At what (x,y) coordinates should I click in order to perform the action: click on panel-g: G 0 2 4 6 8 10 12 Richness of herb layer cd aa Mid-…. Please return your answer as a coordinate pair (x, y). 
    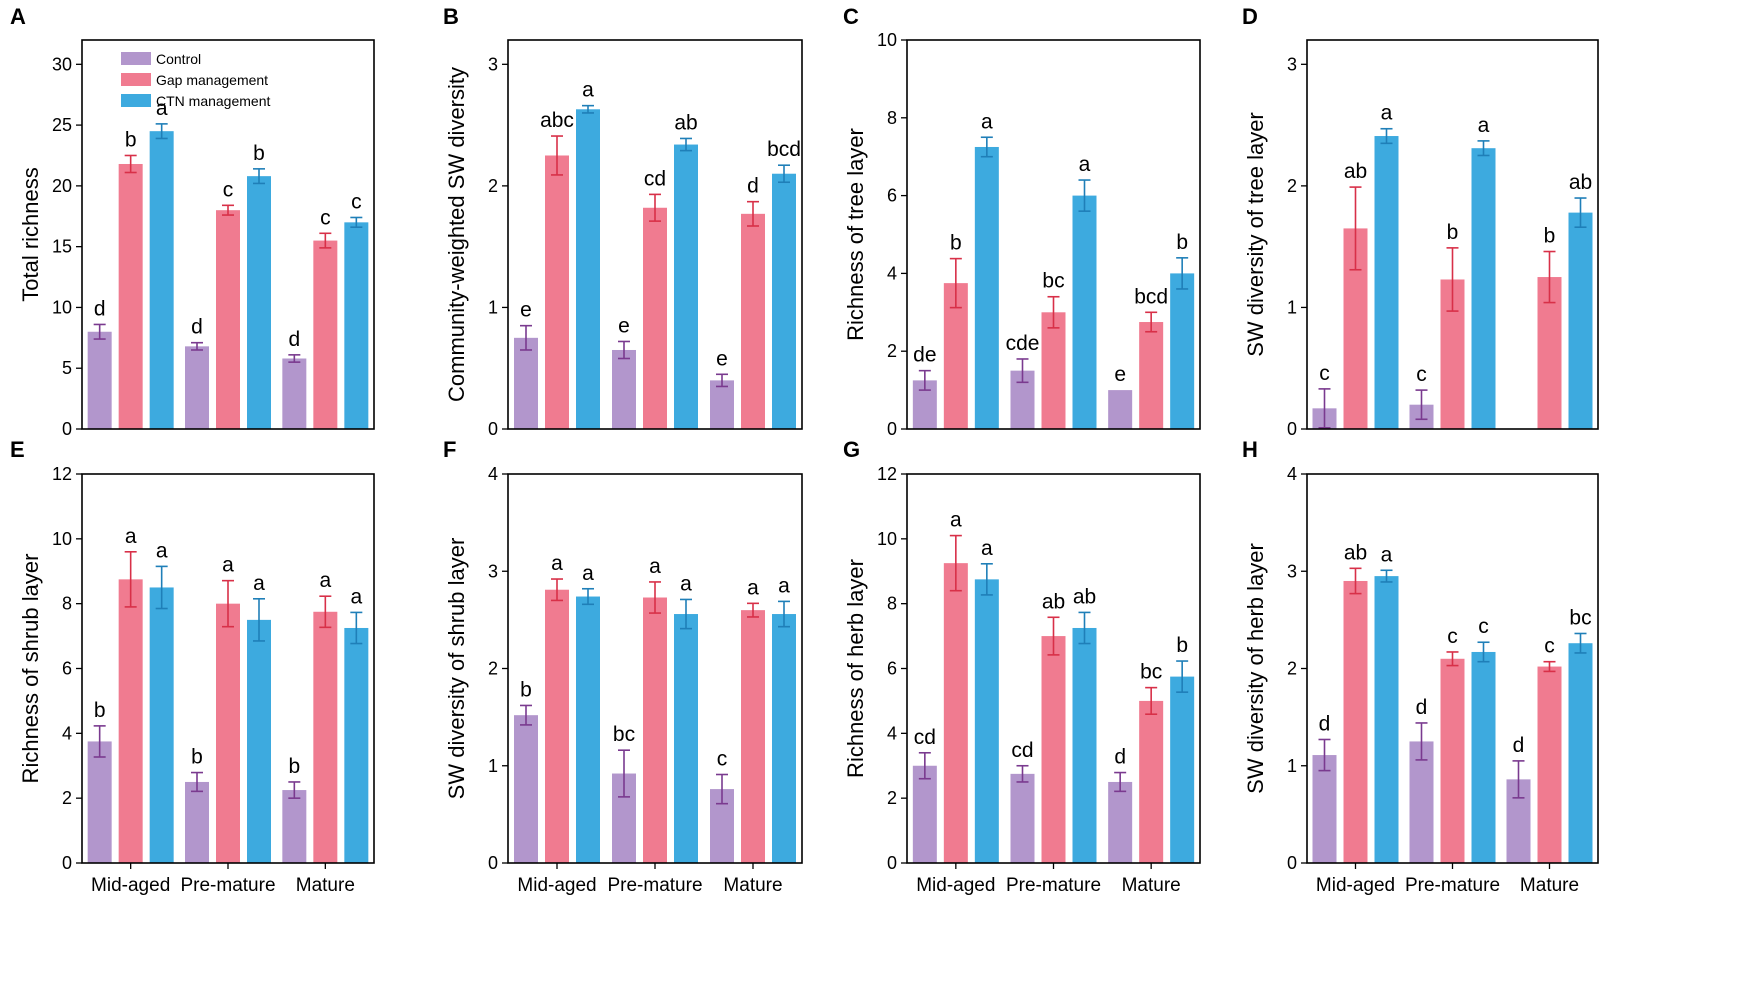
    Looking at the image, I should click on (1022, 666).